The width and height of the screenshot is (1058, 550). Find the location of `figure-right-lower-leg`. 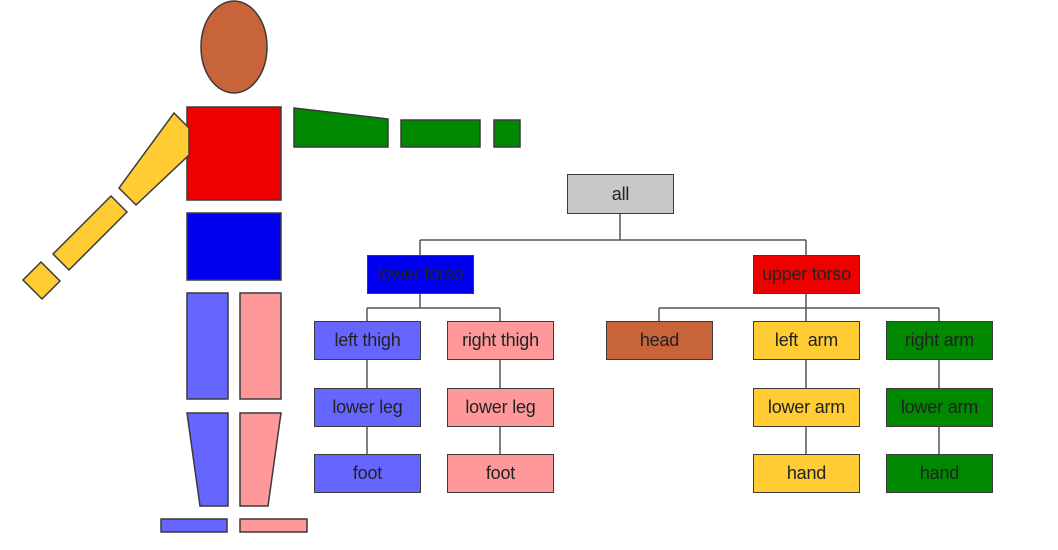

figure-right-lower-leg is located at coordinates (260, 459).